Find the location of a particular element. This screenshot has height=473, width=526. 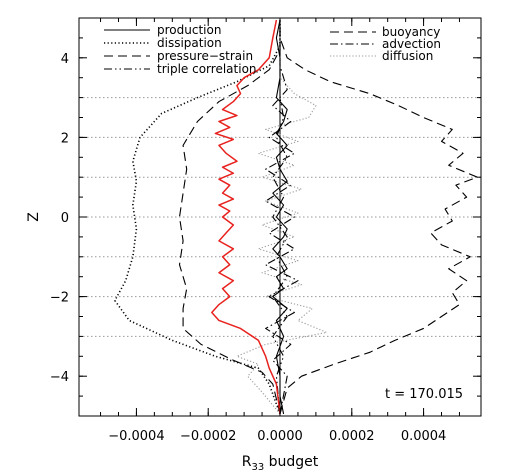

legend-label: pressure−strain is located at coordinates (205, 56).